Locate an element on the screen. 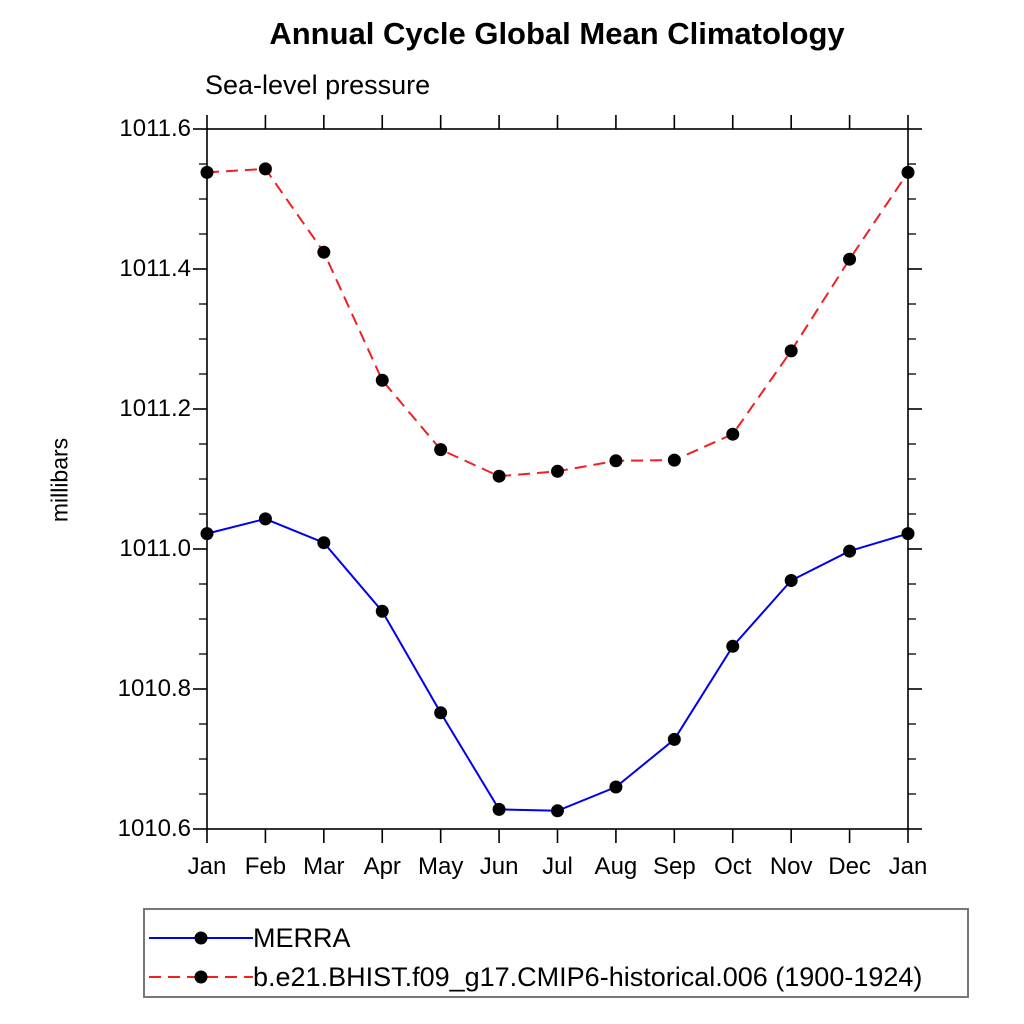 This screenshot has width=1024, height=1024. merra-line-sample-icon is located at coordinates (201, 938).